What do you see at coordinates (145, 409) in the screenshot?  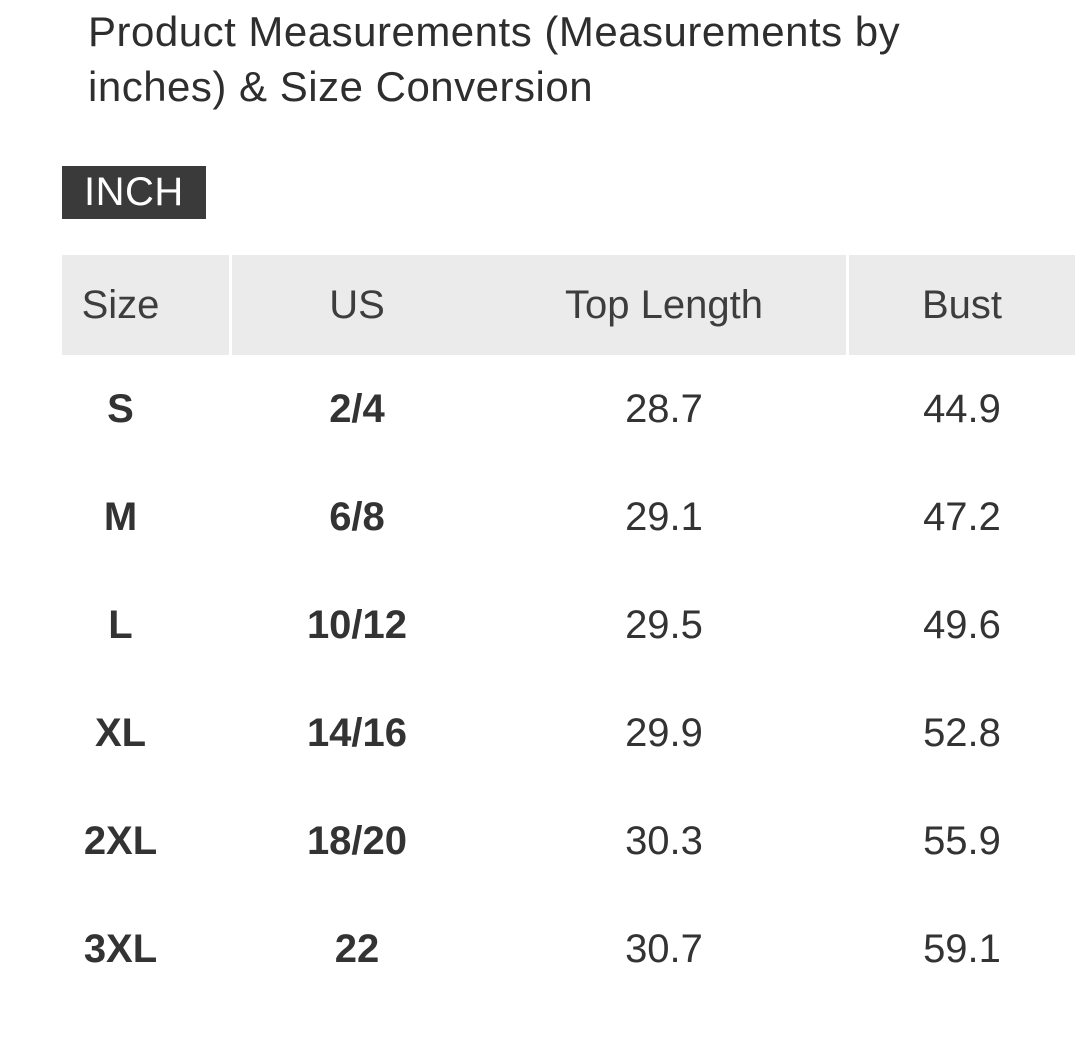 I see `cell-size: S` at bounding box center [145, 409].